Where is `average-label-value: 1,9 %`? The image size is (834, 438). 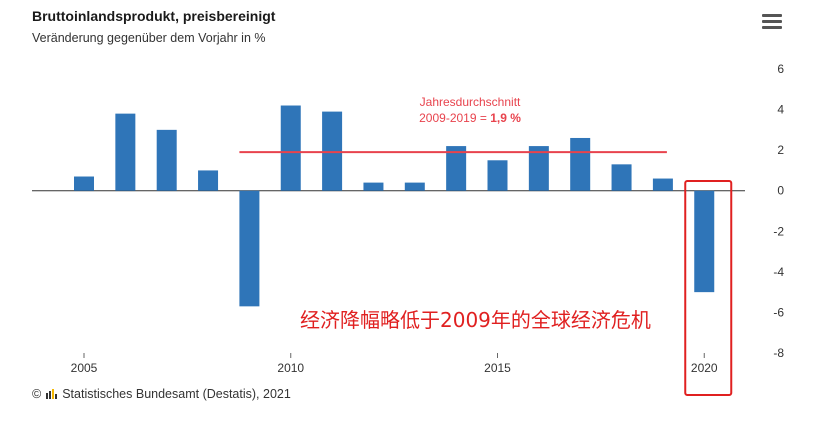
average-label-value: 1,9 % is located at coordinates (505, 118).